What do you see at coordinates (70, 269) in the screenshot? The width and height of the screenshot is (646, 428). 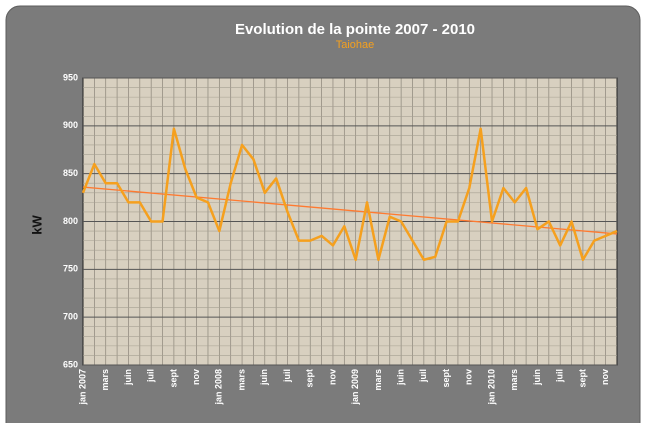 I see `y-tick-label: 750` at bounding box center [70, 269].